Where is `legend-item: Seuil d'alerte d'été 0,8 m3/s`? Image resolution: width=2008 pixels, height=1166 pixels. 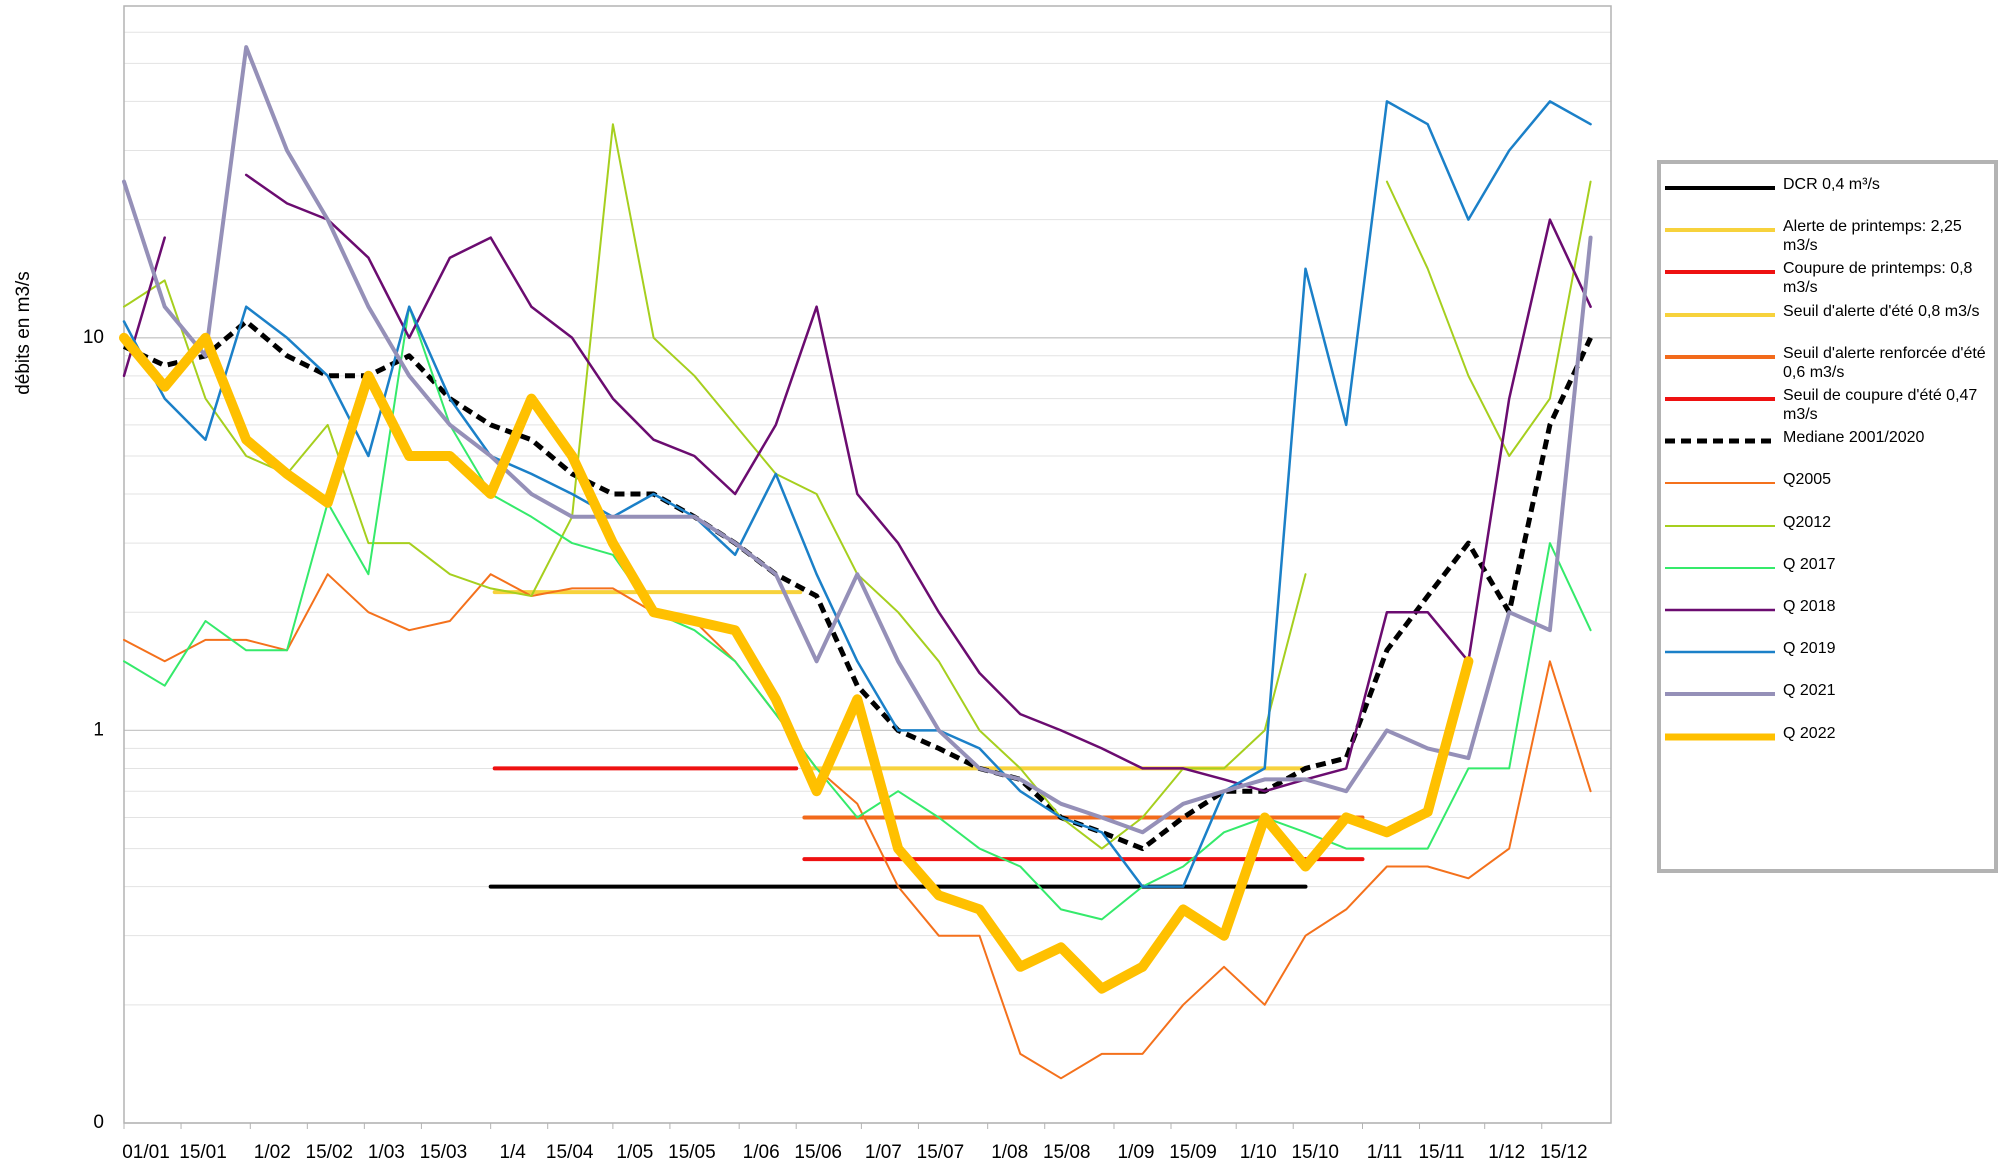 legend-item: Seuil d'alerte d'été 0,8 m3/s is located at coordinates (1827, 312).